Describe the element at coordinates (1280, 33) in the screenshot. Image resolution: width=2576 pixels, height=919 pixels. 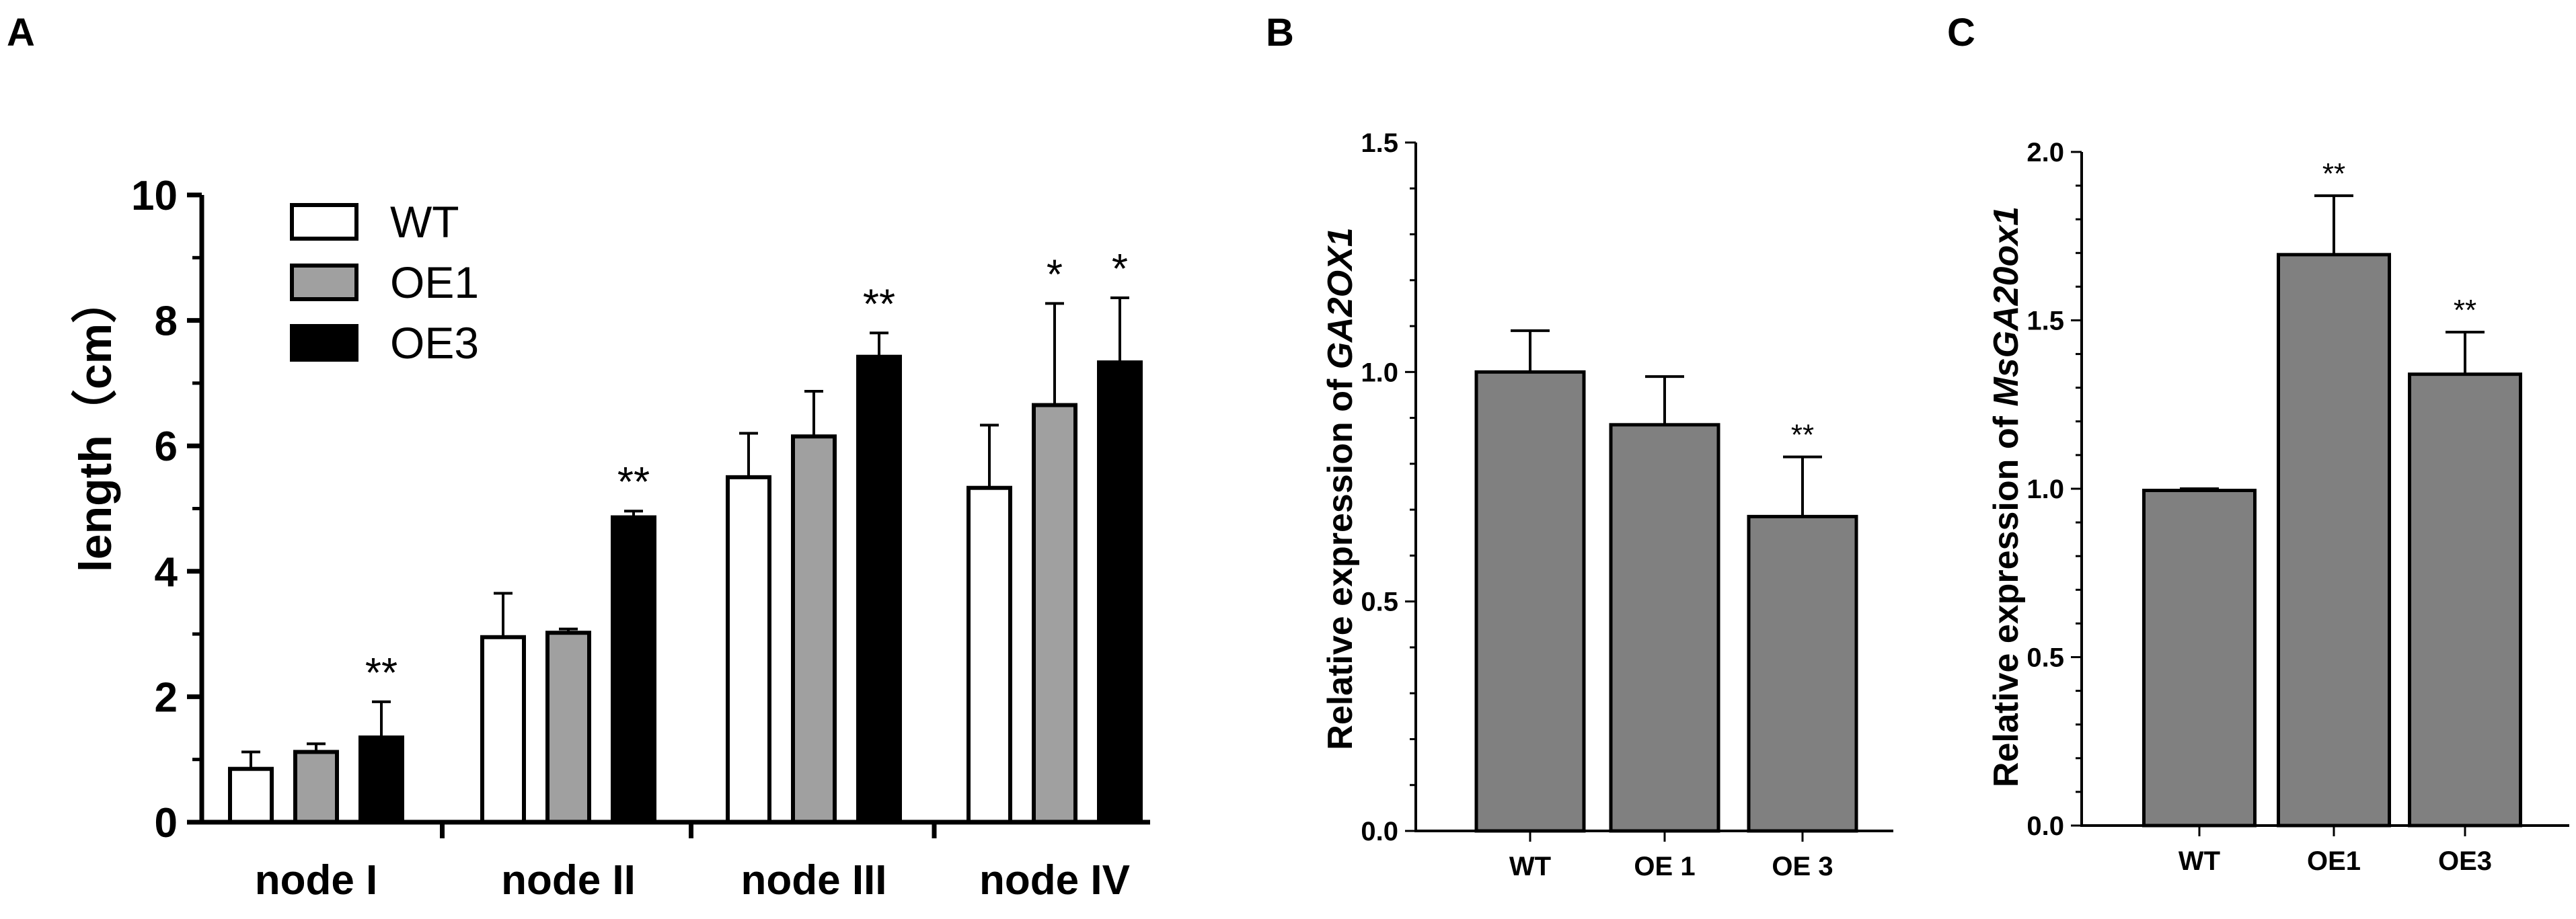
I see `panel-letter-b: B` at that location.